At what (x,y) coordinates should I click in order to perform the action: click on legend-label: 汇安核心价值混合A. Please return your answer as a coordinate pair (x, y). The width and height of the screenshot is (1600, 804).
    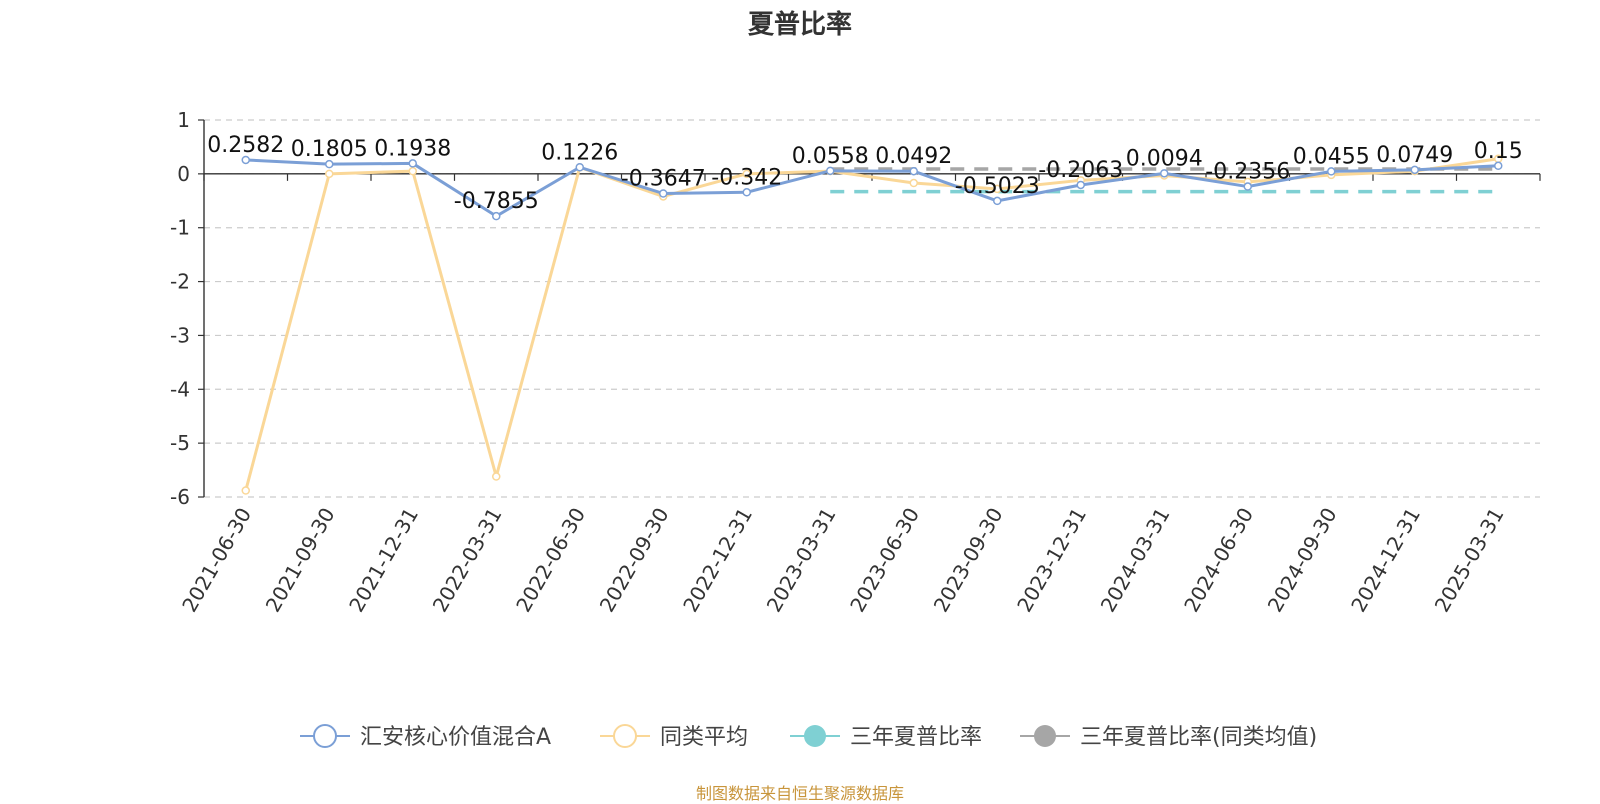
    Looking at the image, I should click on (455, 737).